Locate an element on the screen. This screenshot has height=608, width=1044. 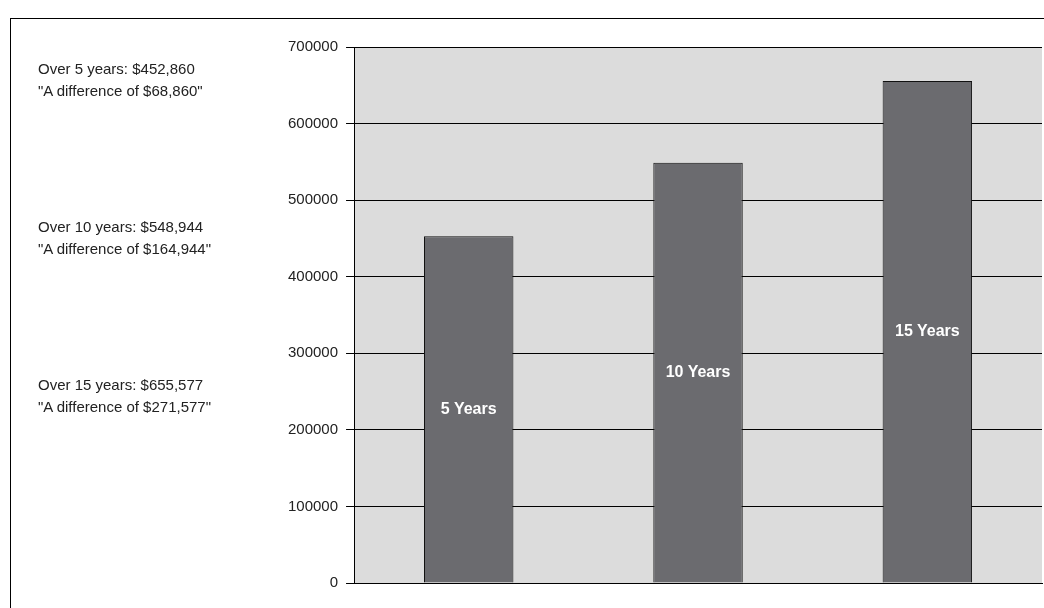
text: "A difference of $271,577" is located at coordinates (125, 407).